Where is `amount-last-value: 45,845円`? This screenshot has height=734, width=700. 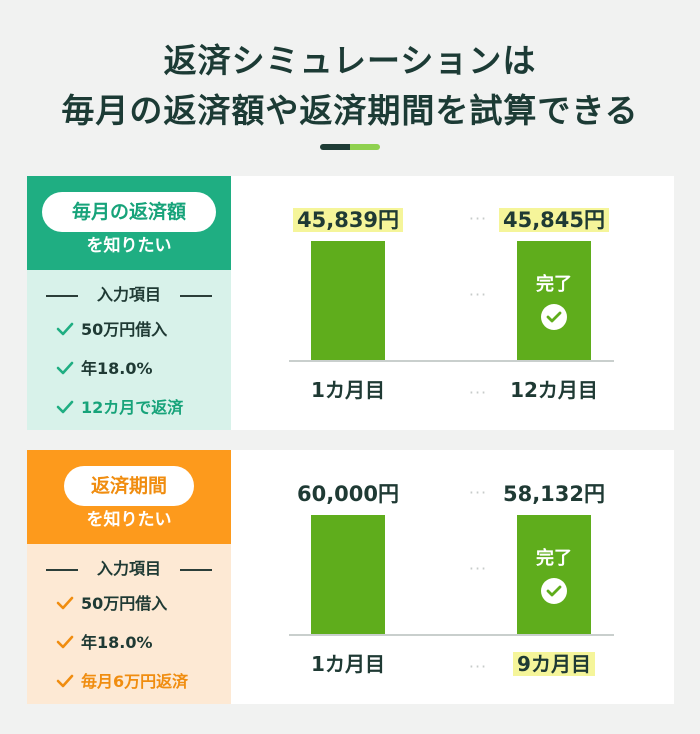
amount-last-value: 45,845円 is located at coordinates (554, 220).